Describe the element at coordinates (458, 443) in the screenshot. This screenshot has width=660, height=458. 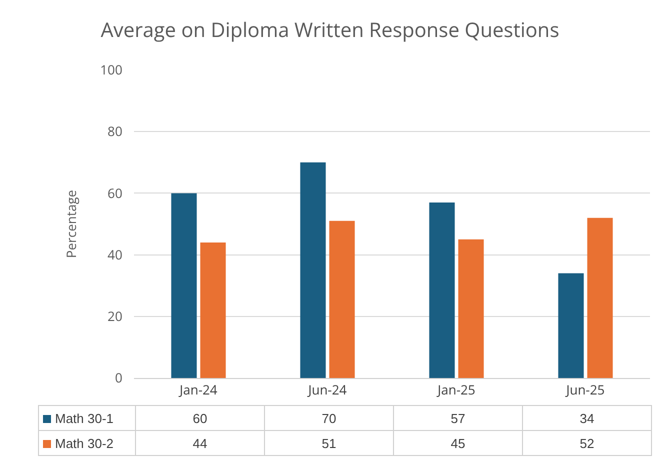
I see `data-label: 45` at that location.